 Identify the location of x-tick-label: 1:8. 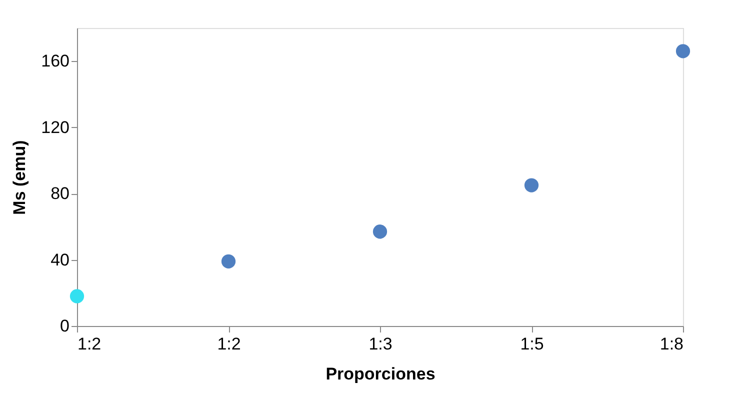
(672, 344).